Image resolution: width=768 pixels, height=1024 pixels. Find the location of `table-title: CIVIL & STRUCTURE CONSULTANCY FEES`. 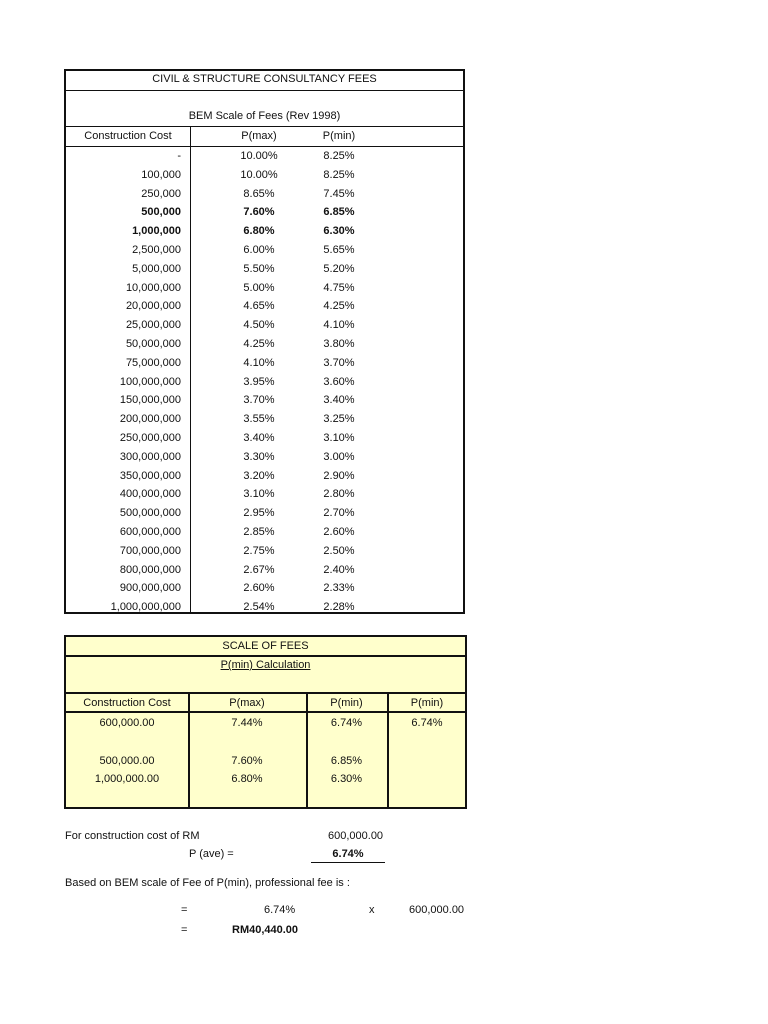

table-title: CIVIL & STRUCTURE CONSULTANCY FEES is located at coordinates (264, 79).